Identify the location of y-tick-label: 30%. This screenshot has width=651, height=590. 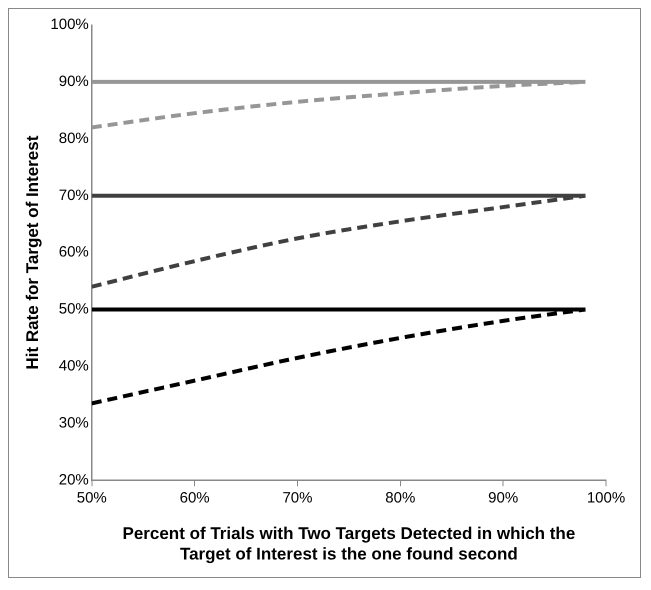
(73, 423).